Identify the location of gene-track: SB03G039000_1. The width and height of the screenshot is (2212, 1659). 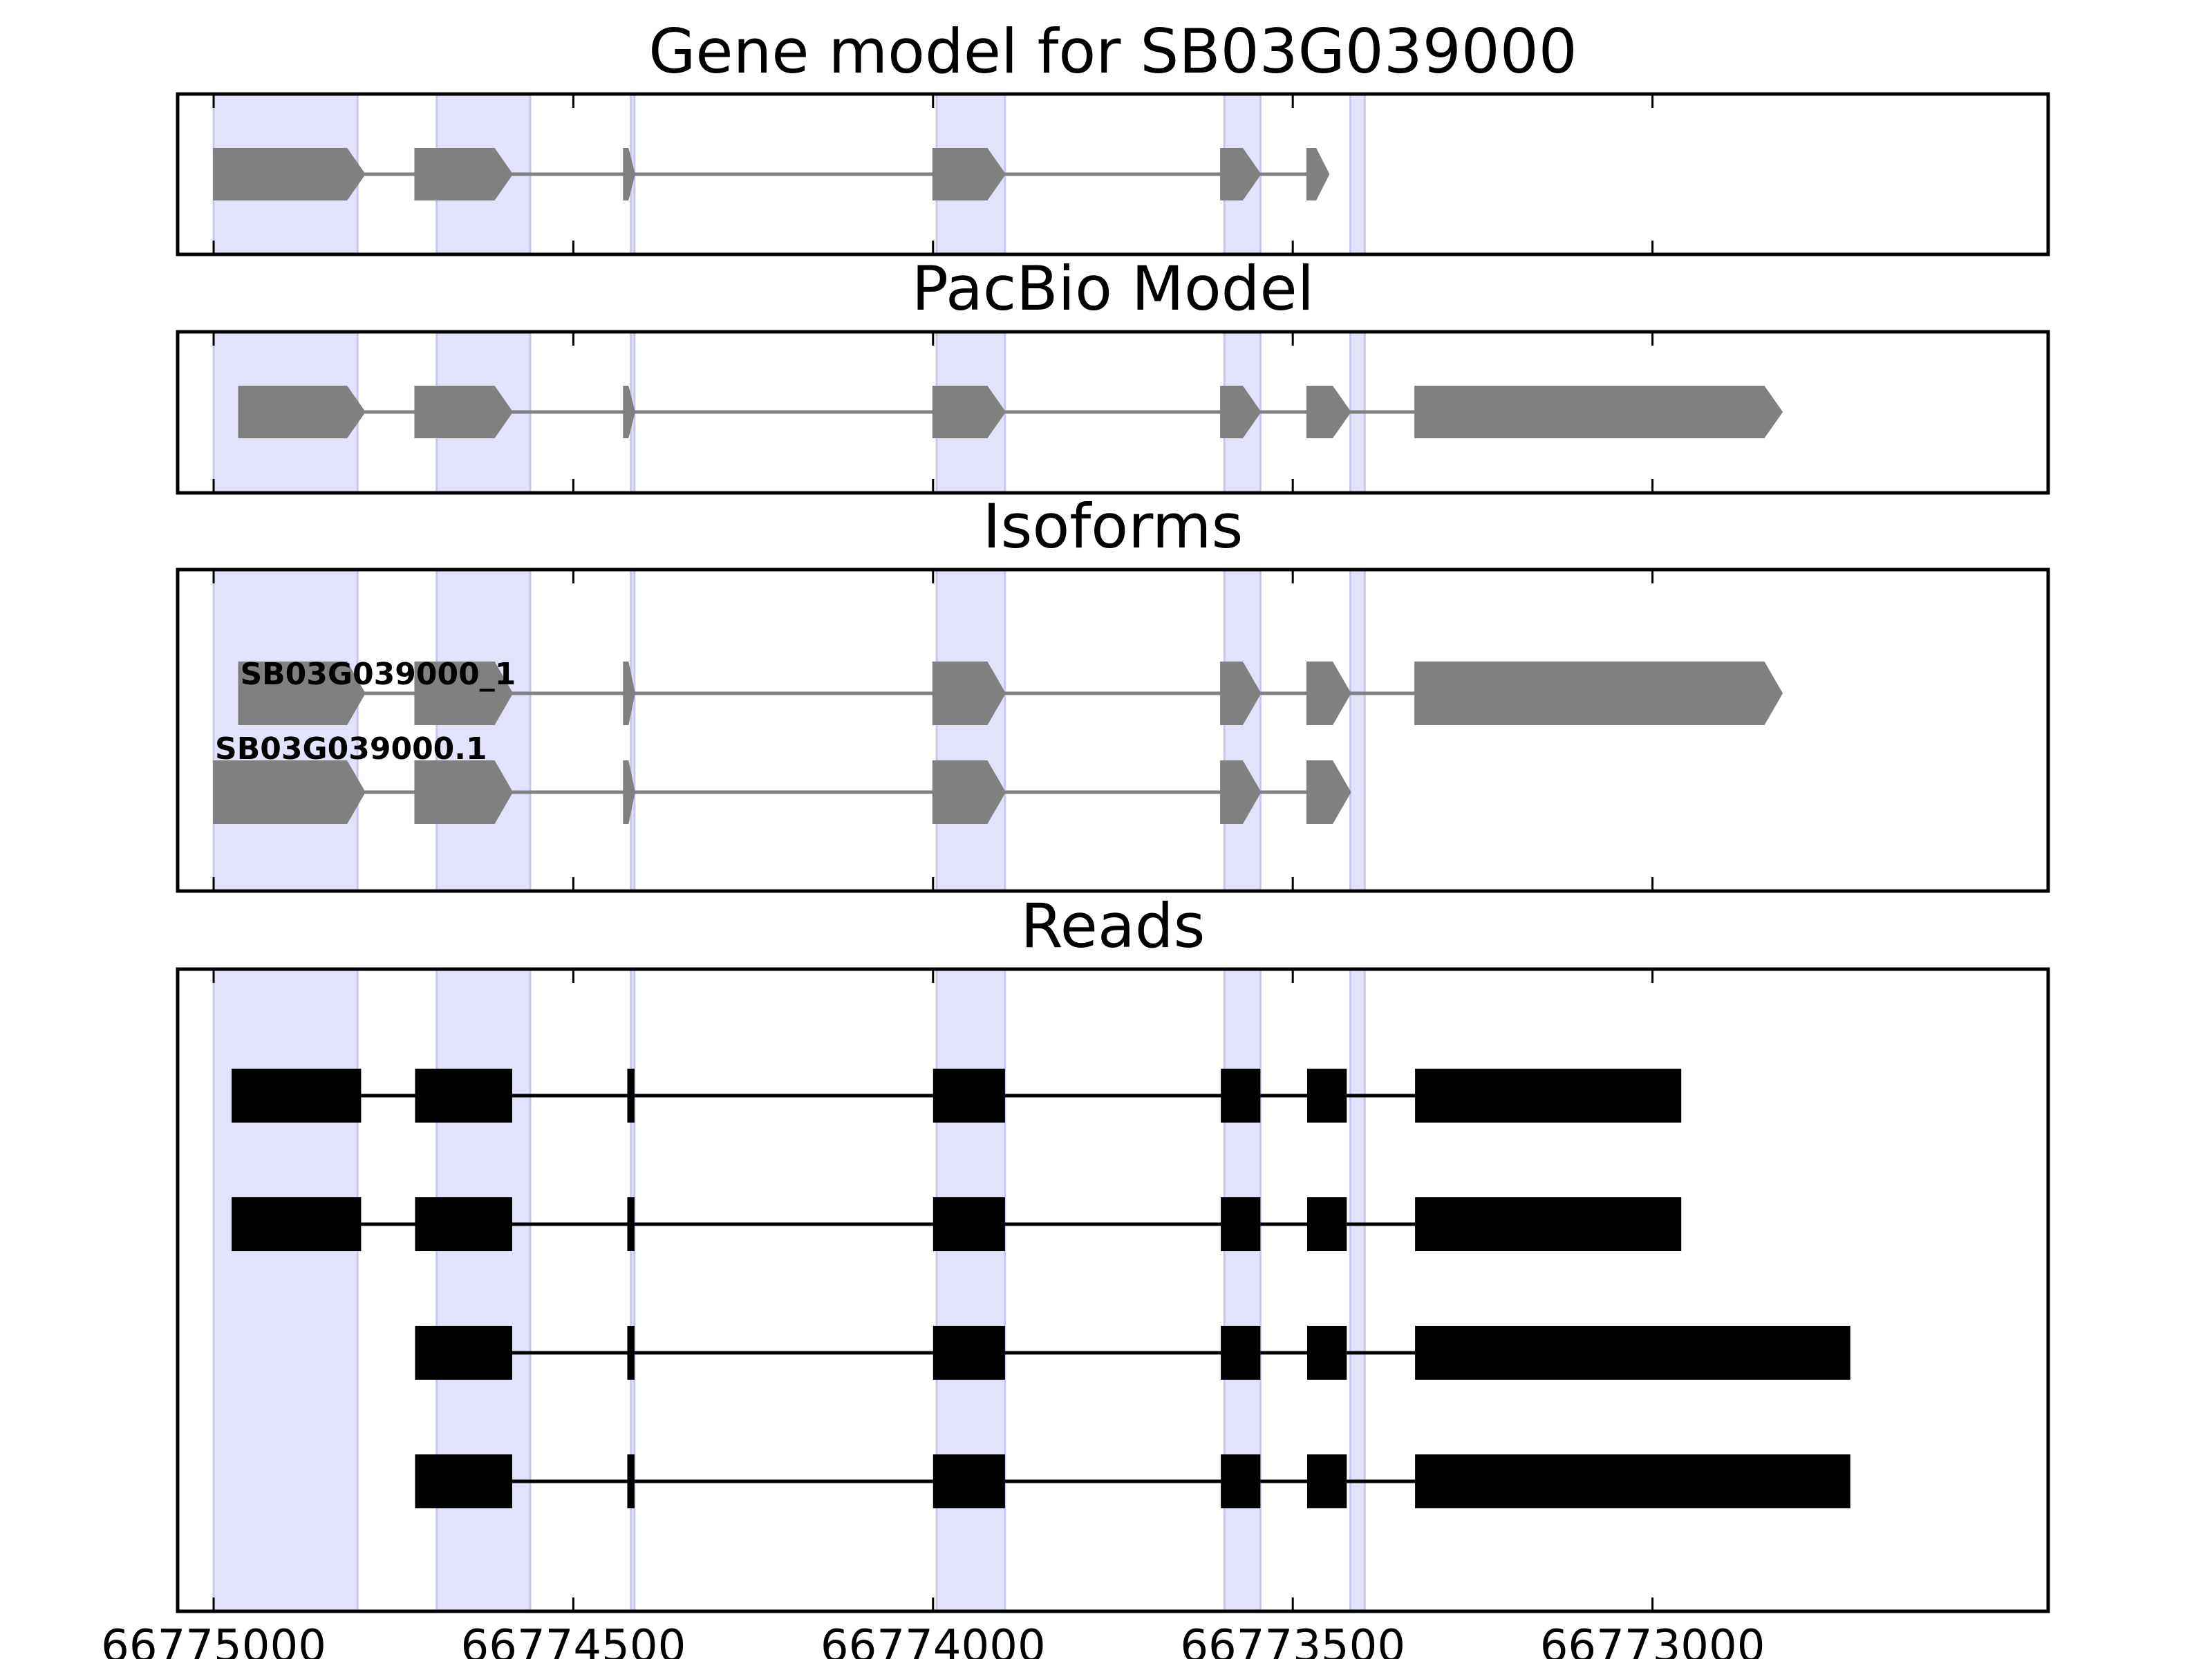
(1011, 691).